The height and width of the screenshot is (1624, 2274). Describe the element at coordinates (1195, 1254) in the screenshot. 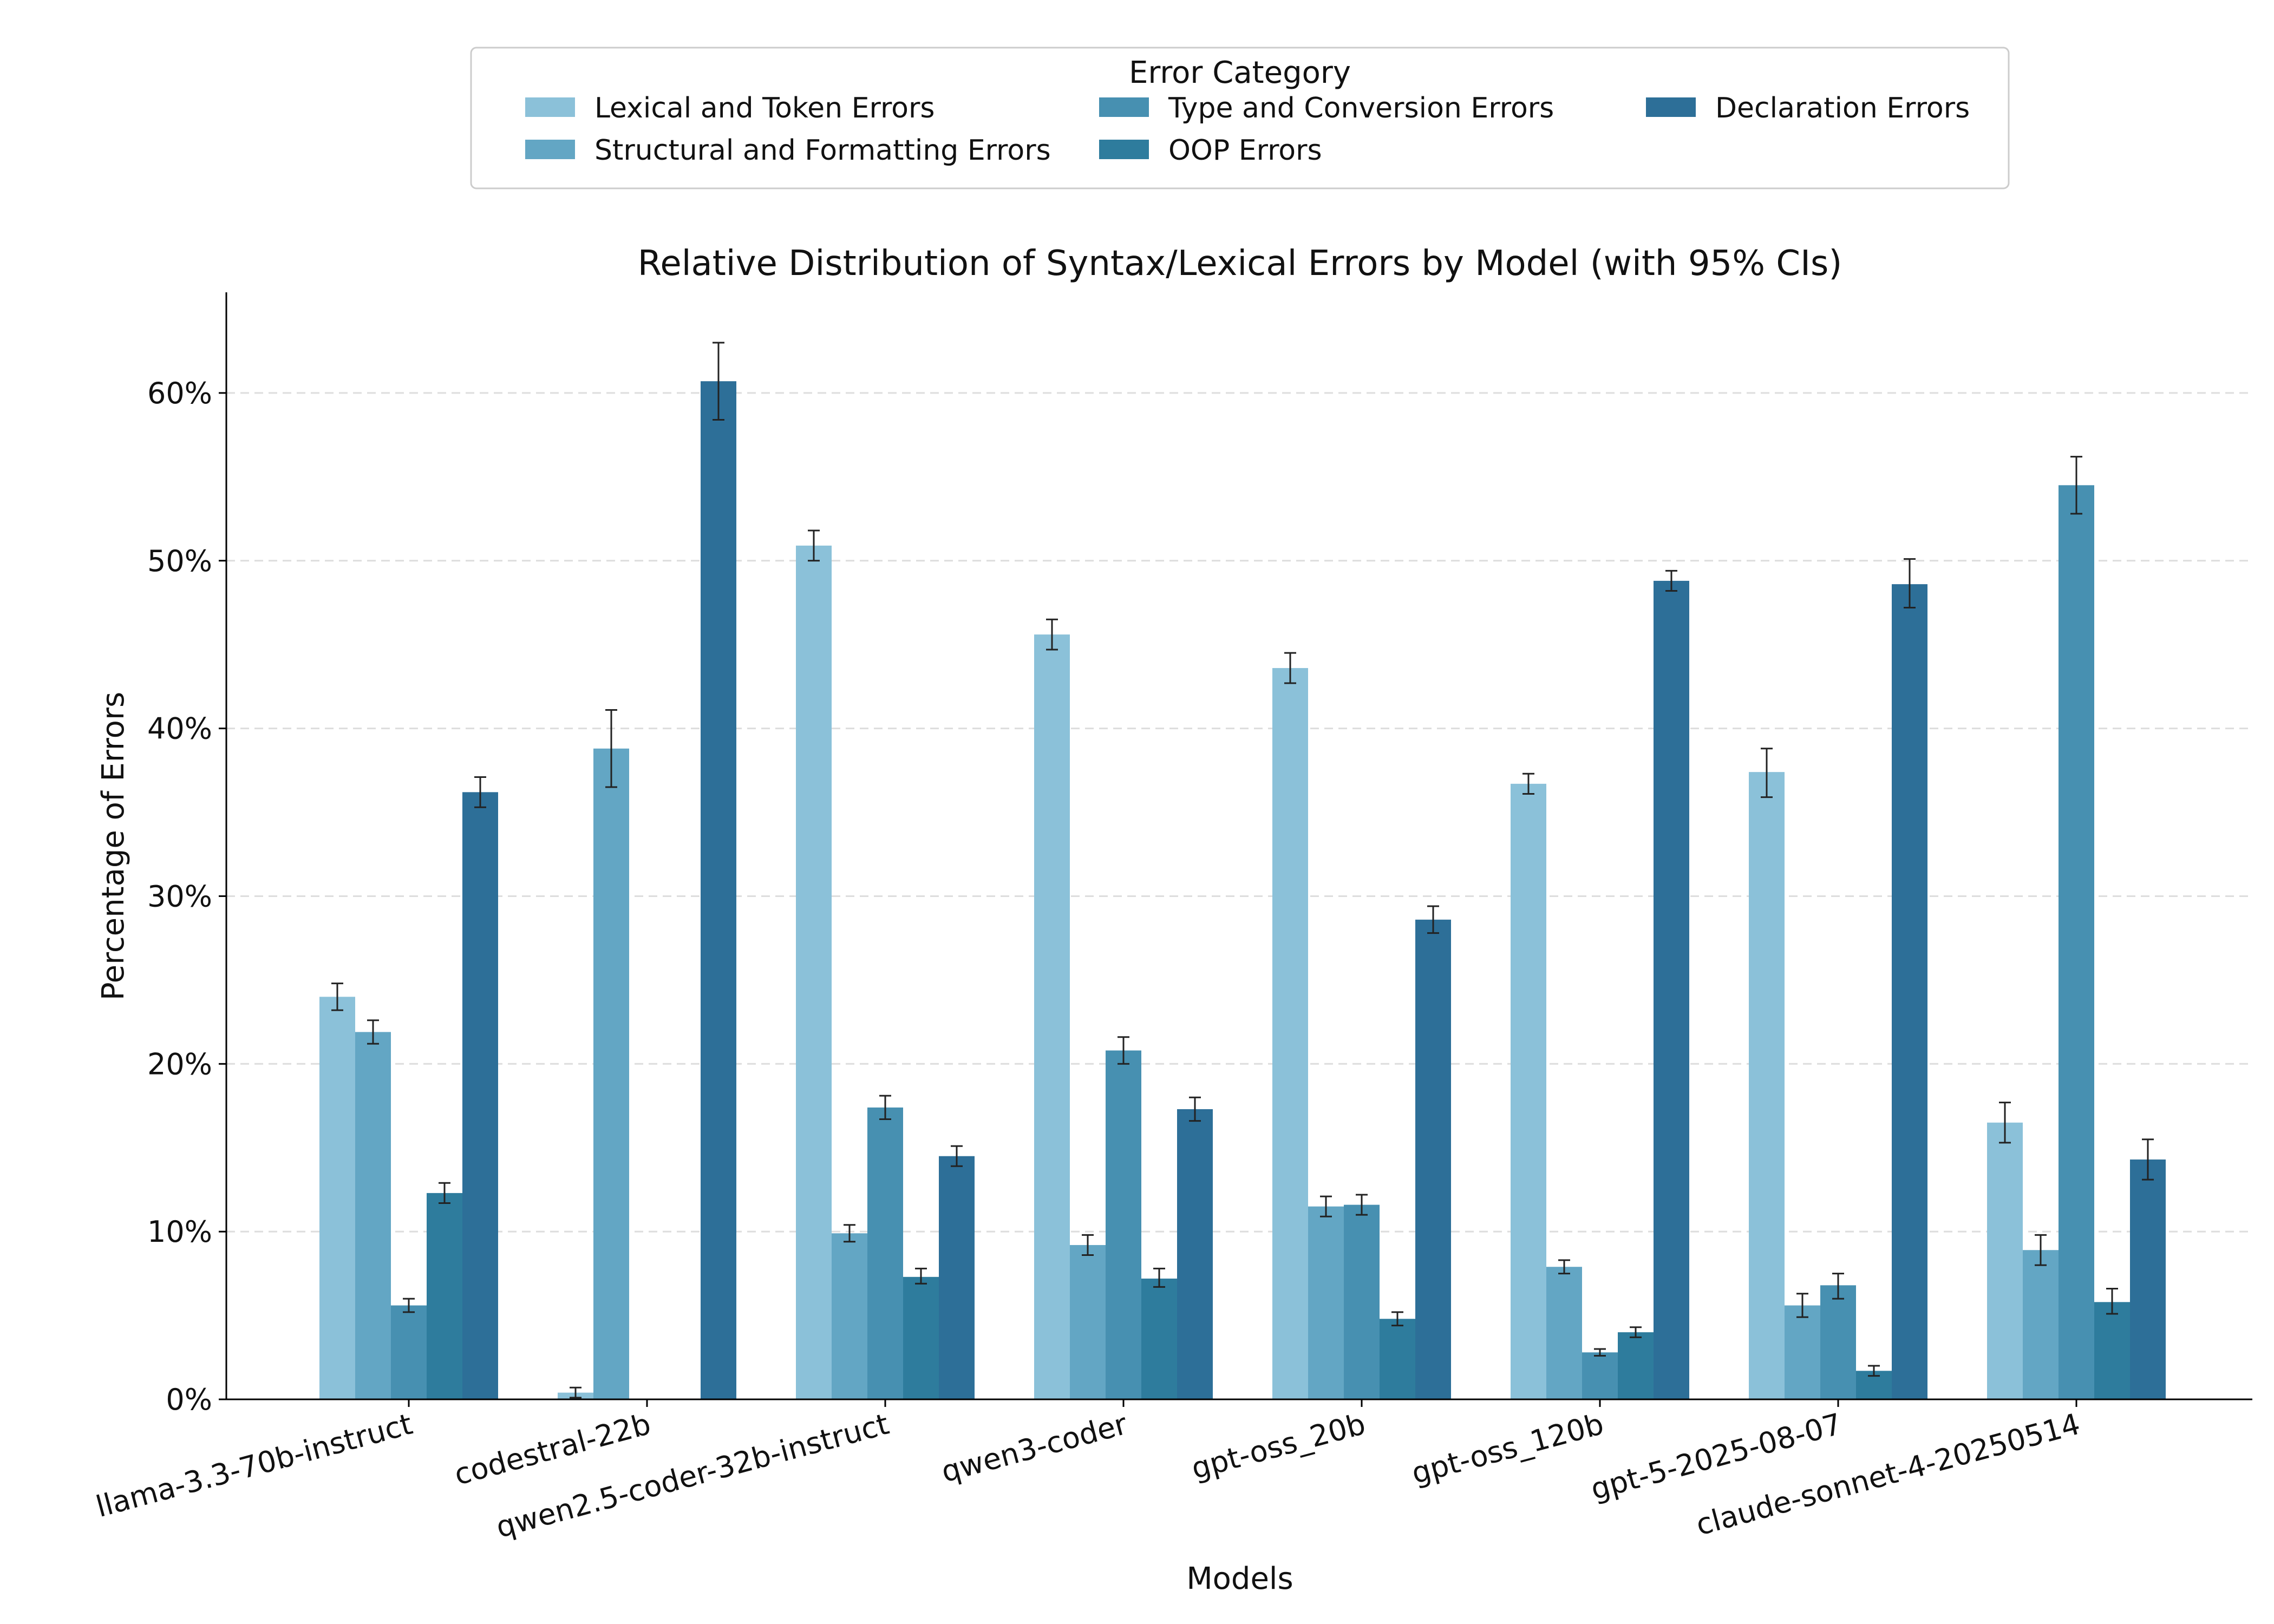

I see `bar-declaration-errors-qwen3-coder` at that location.